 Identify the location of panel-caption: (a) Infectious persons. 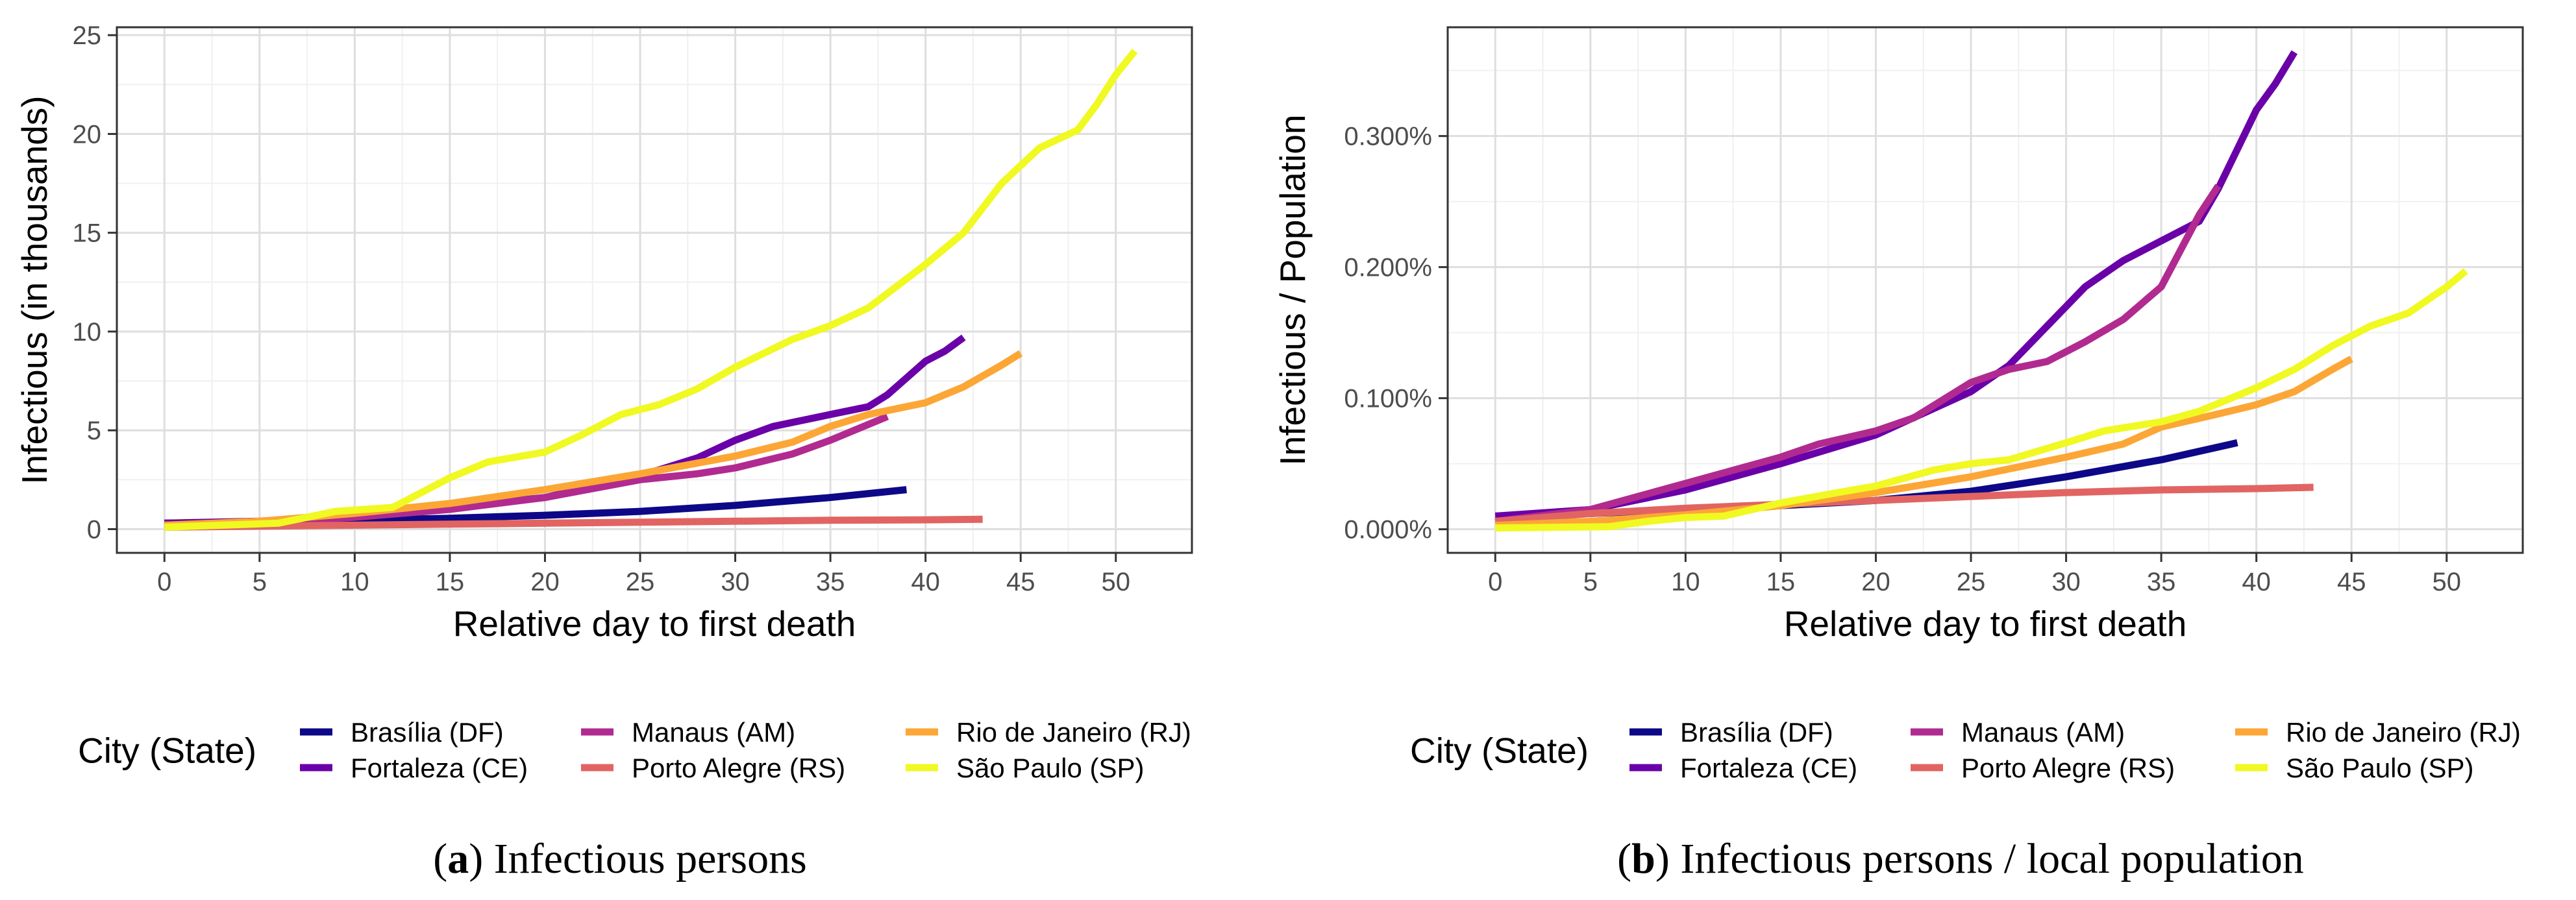
(620, 858).